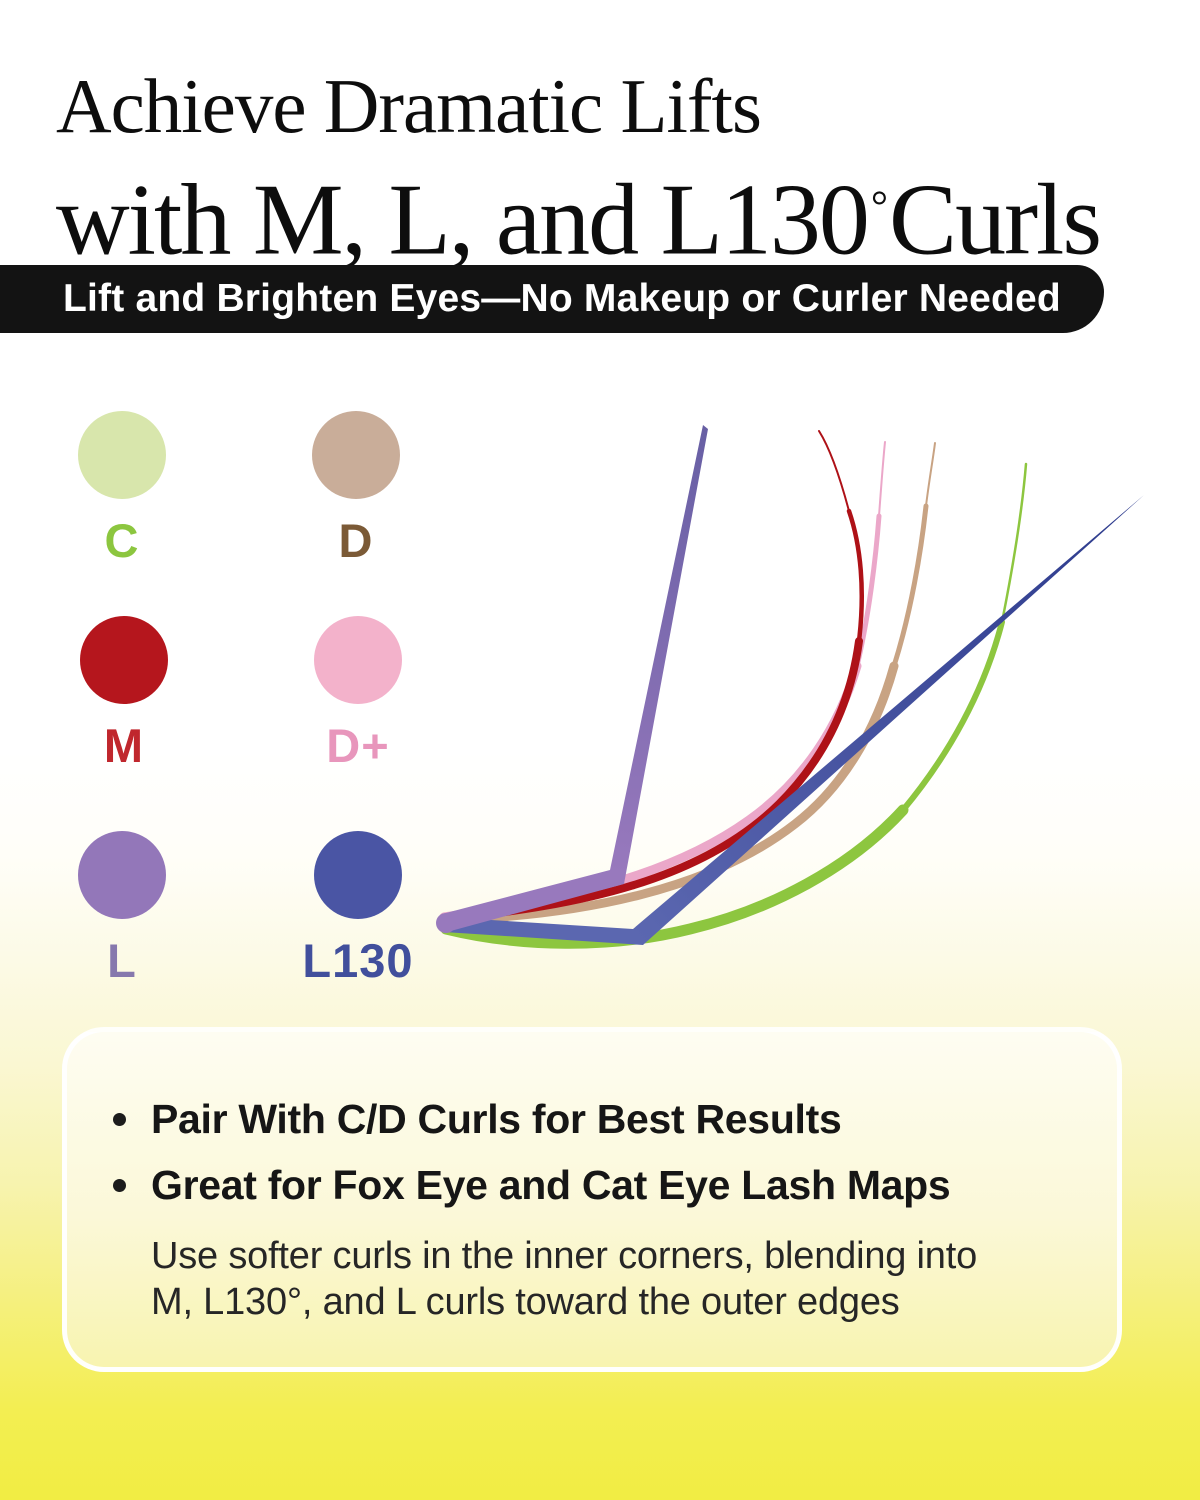 The image size is (1200, 1500). Describe the element at coordinates (122, 455) in the screenshot. I see `legend-swatch-c` at that location.